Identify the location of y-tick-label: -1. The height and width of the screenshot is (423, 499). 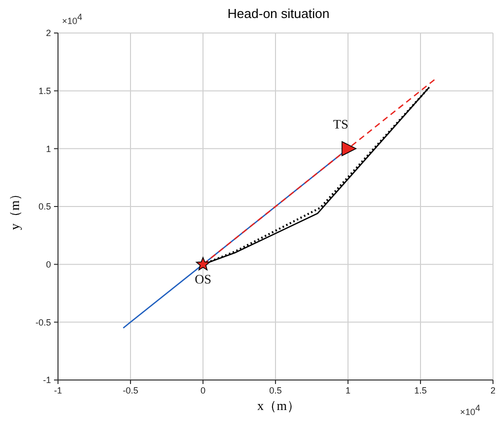
(46, 380).